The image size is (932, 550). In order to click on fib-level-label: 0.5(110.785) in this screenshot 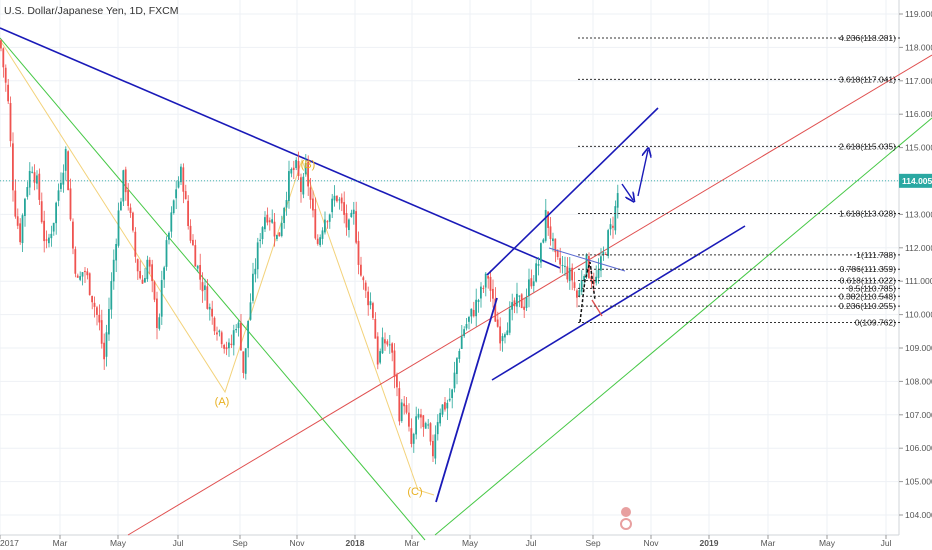, I will do `click(872, 288)`.